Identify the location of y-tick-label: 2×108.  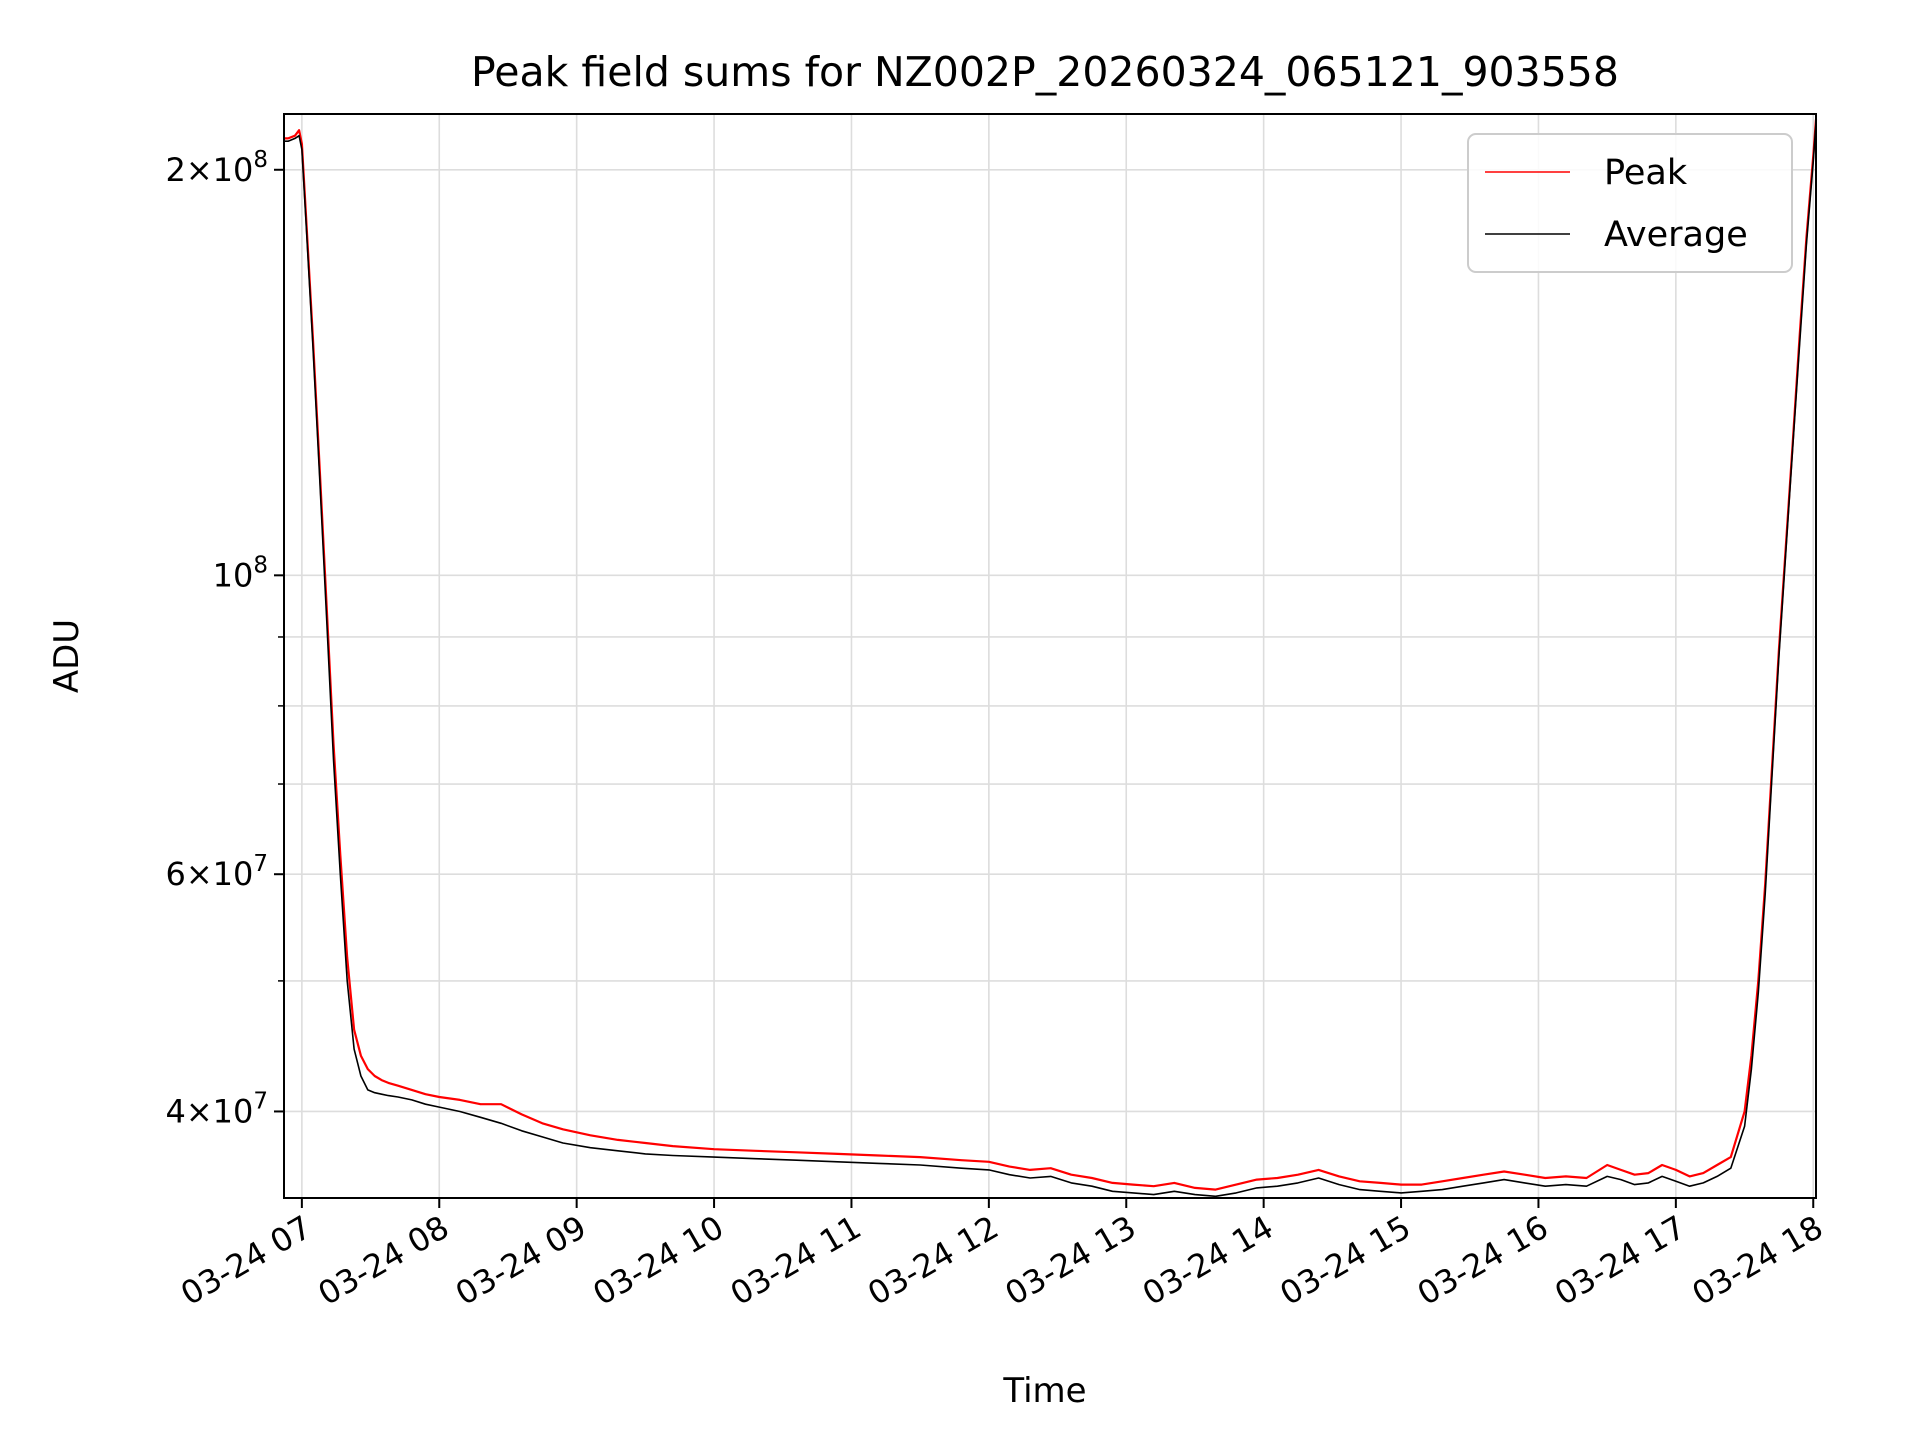
(216, 168).